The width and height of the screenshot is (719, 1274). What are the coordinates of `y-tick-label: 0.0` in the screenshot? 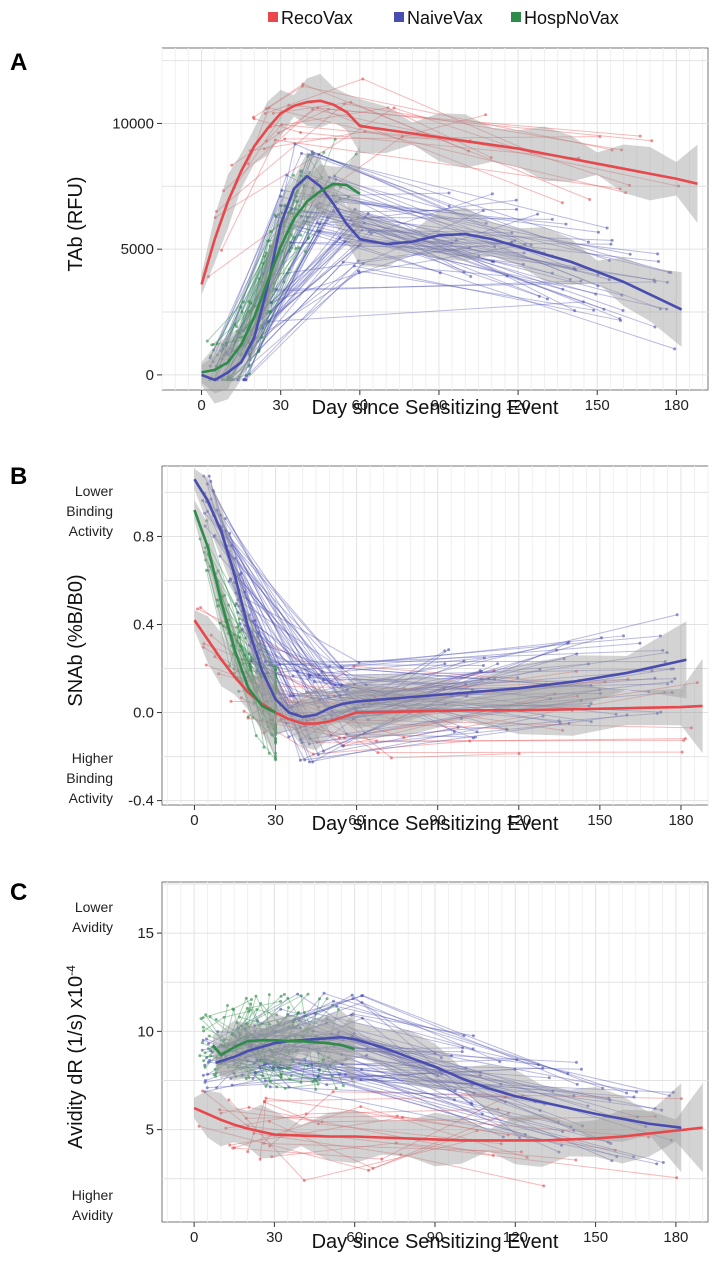 It's located at (143, 713).